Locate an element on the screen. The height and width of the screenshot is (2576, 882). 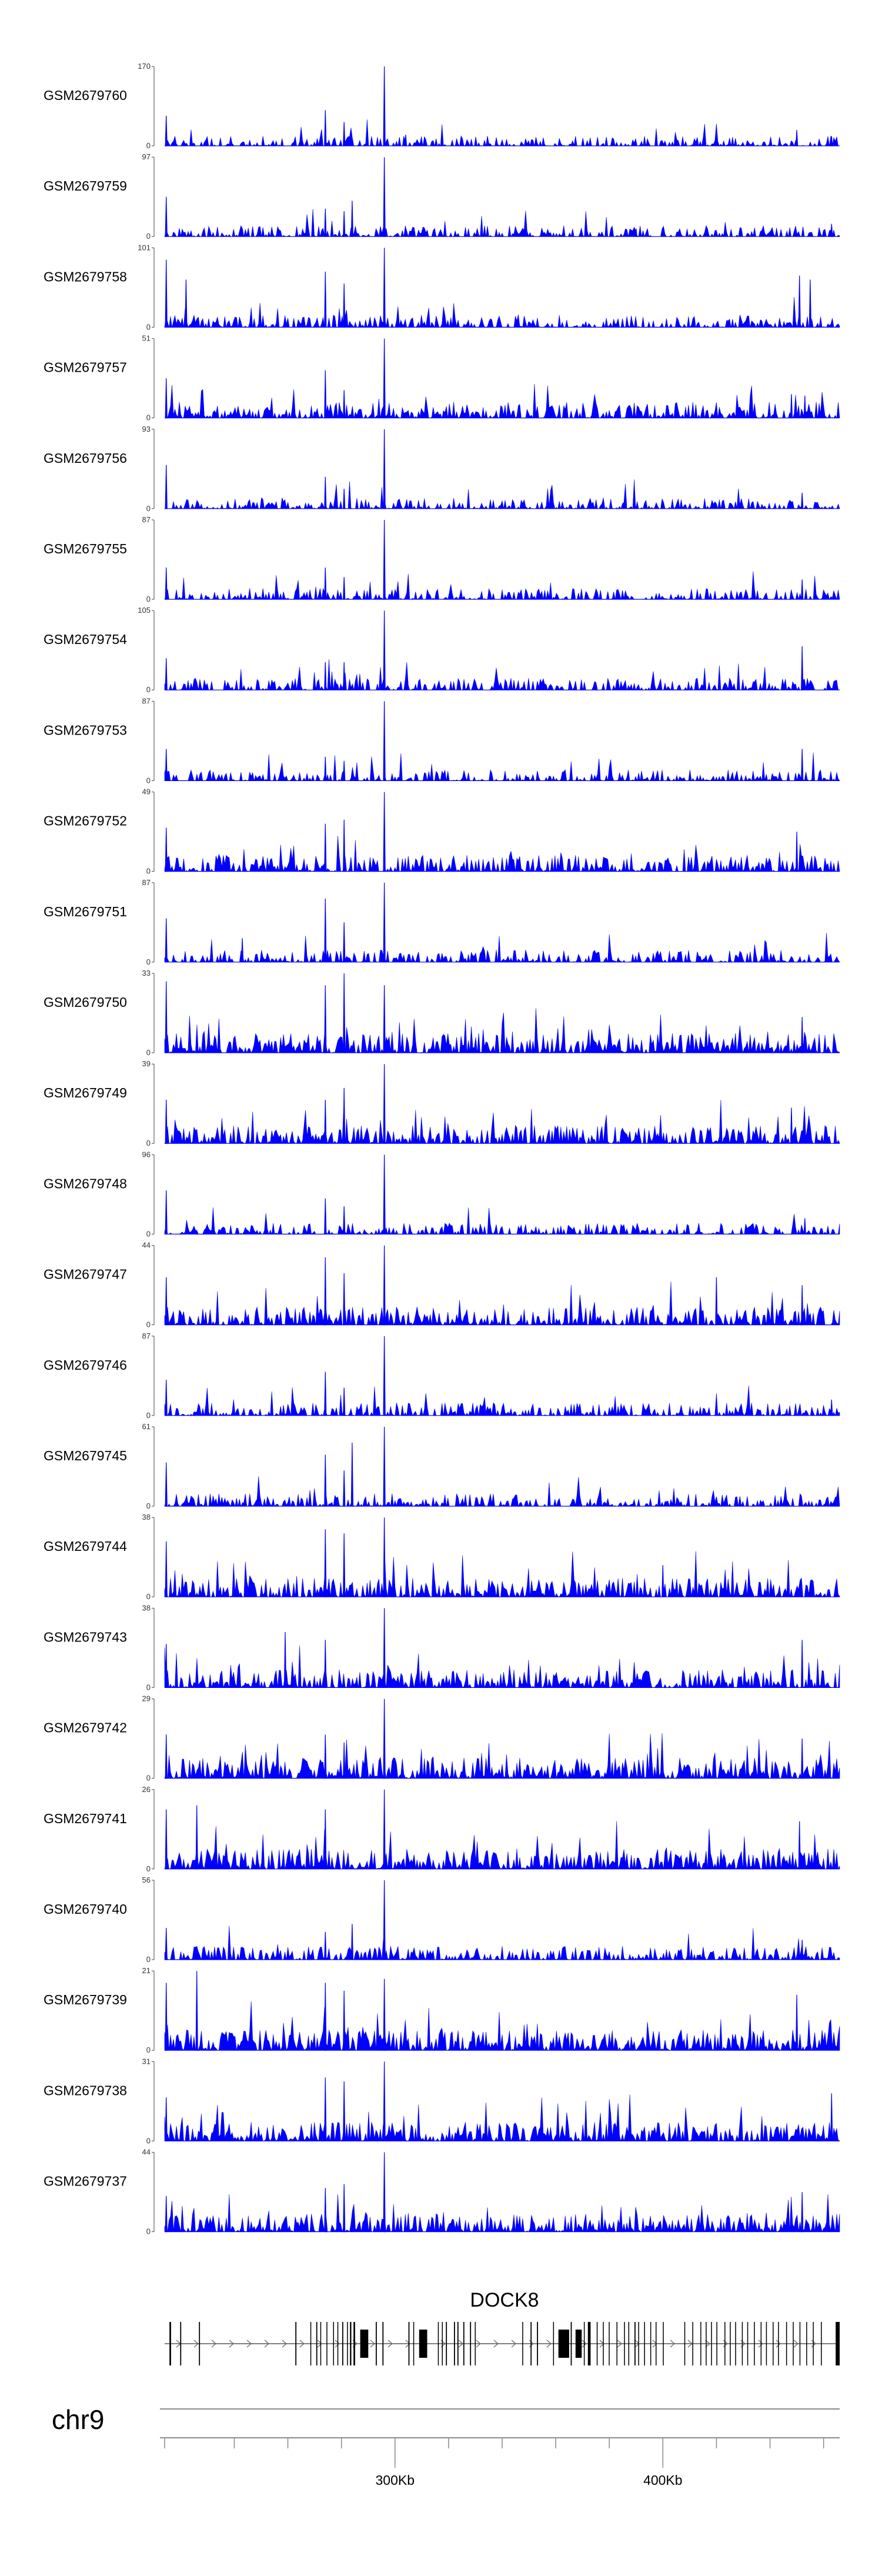
coverage-track: GSM2679758 101 0 is located at coordinates (442, 287).